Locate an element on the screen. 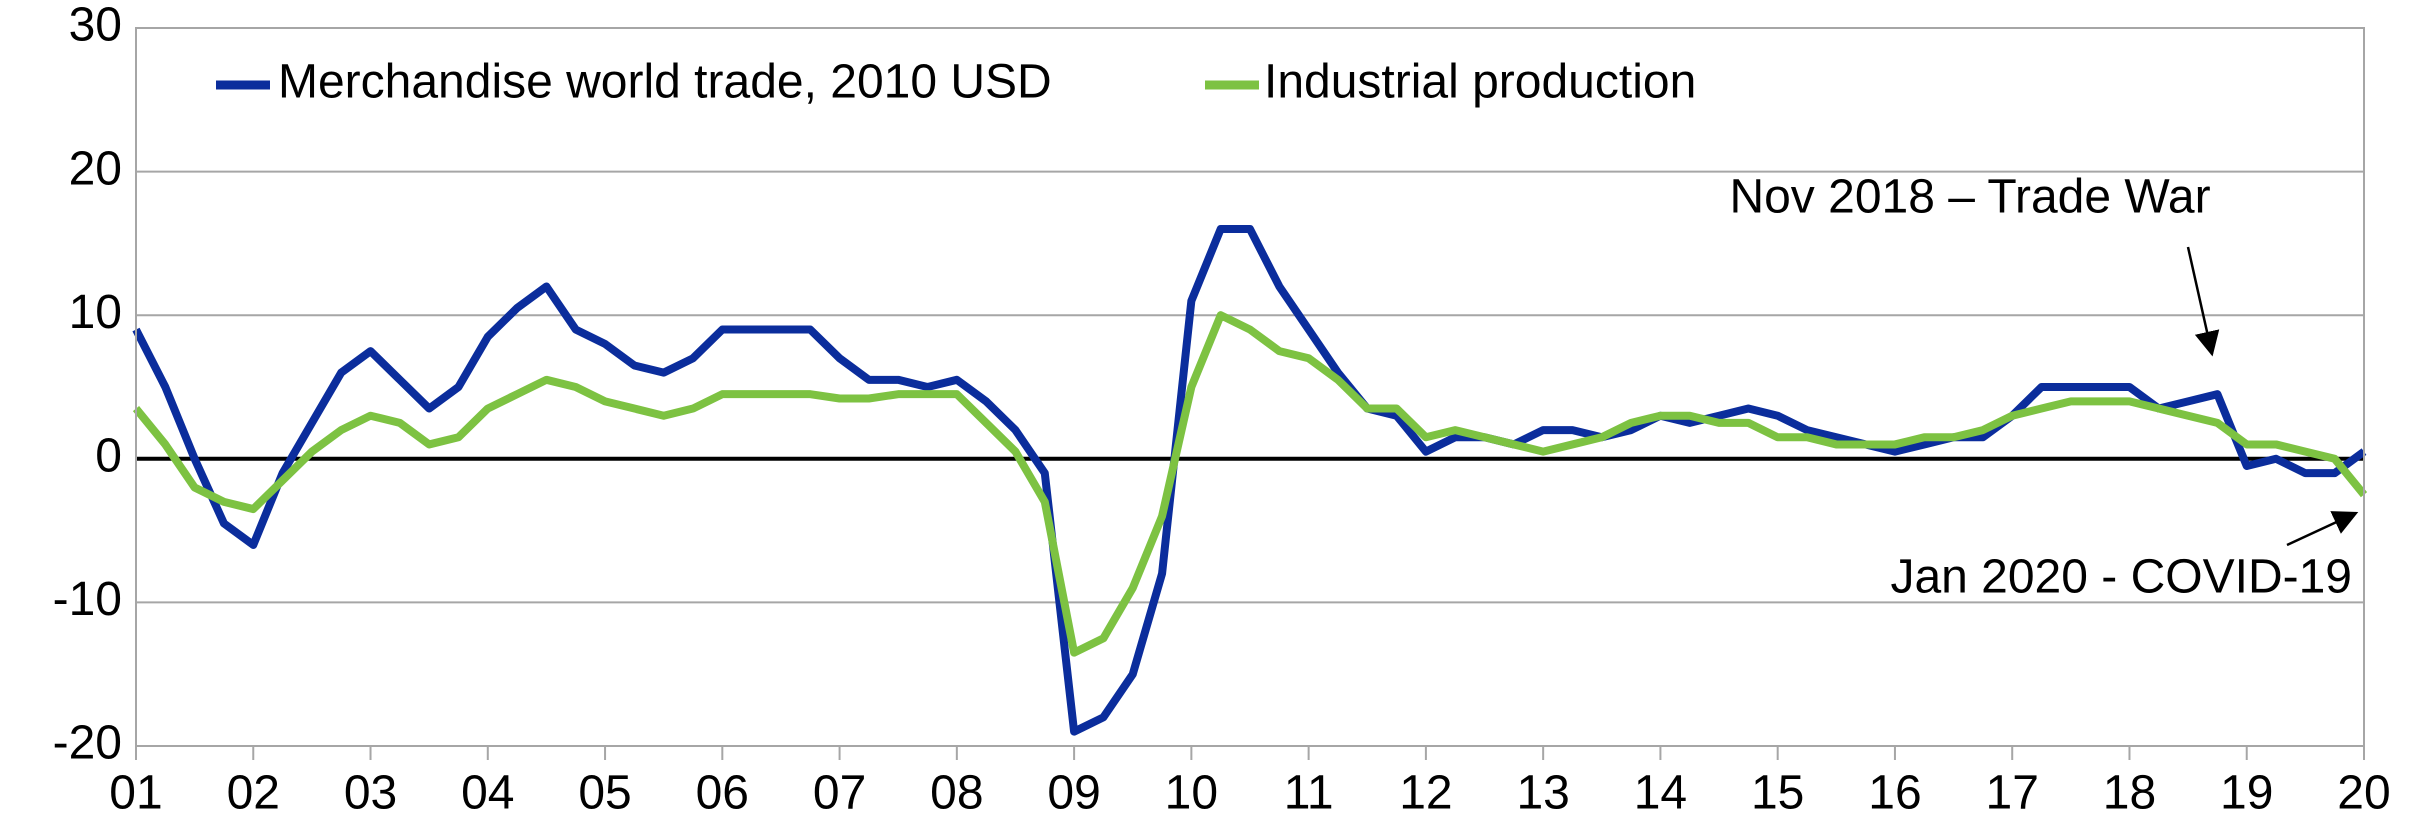  x-tick-label: 16 is located at coordinates (1894, 793).